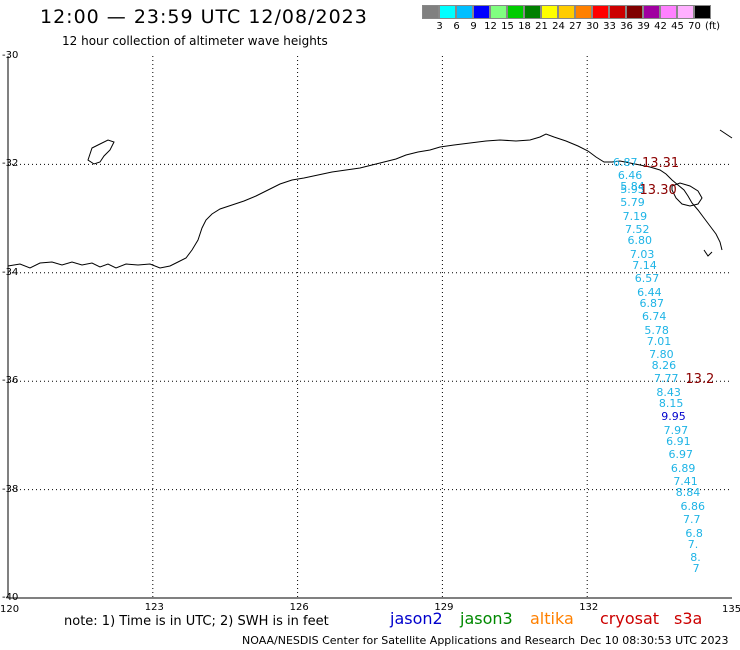 Image resolution: width=740 pixels, height=650 pixels. I want to click on legend-label: 36, so click(626, 26).